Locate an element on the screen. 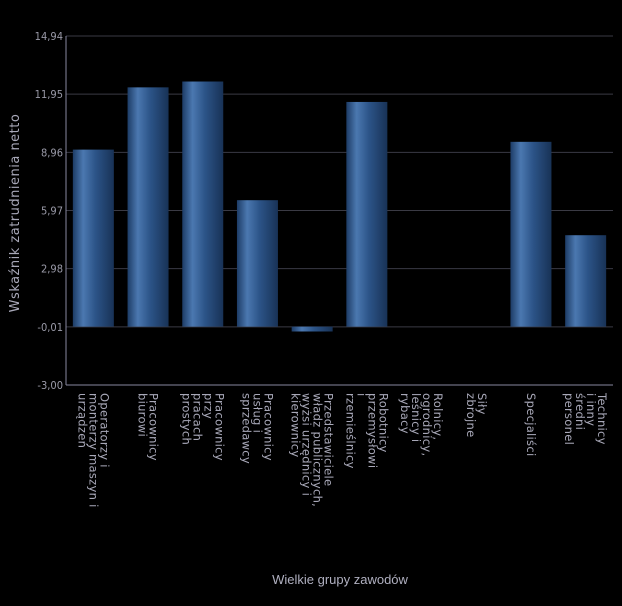  x-category-label-line: Operatorzy i is located at coordinates (104, 430).